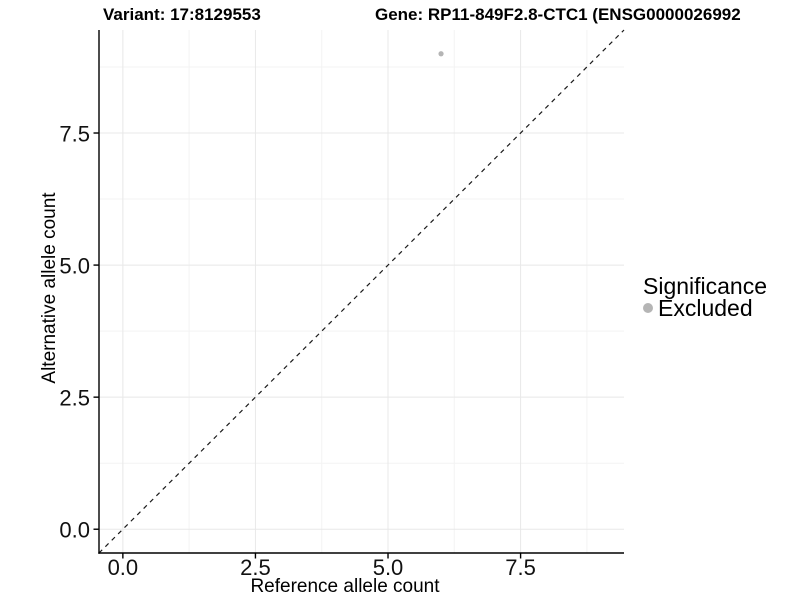 The height and width of the screenshot is (600, 800). What do you see at coordinates (182, 14) in the screenshot?
I see `variant-title: Variant: 17:8129553` at bounding box center [182, 14].